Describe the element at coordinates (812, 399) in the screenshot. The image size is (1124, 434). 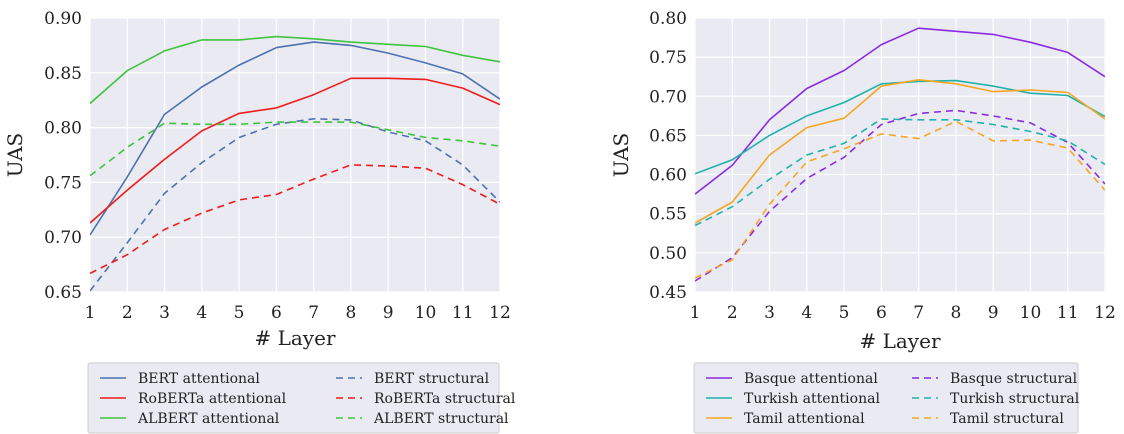
I see `legend-label-2: Turkish attentional` at that location.